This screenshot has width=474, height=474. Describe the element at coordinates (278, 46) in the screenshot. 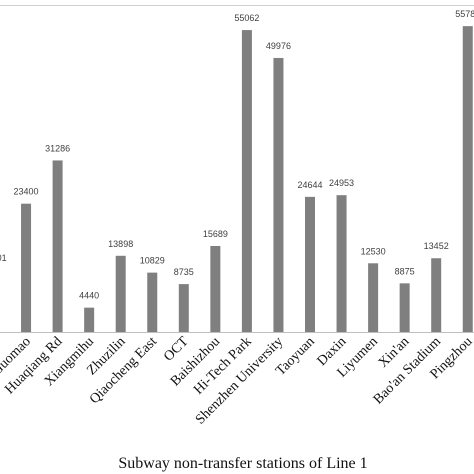

I see `value-label: 49976` at that location.